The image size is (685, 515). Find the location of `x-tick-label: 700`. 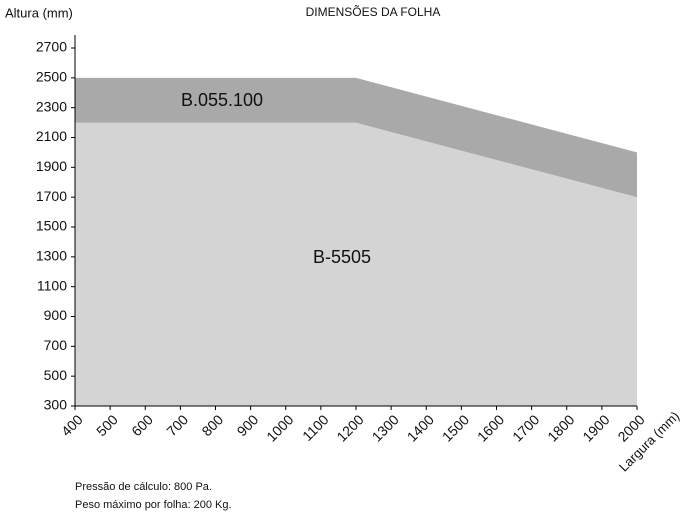

x-tick-label: 700 is located at coordinates (177, 425).